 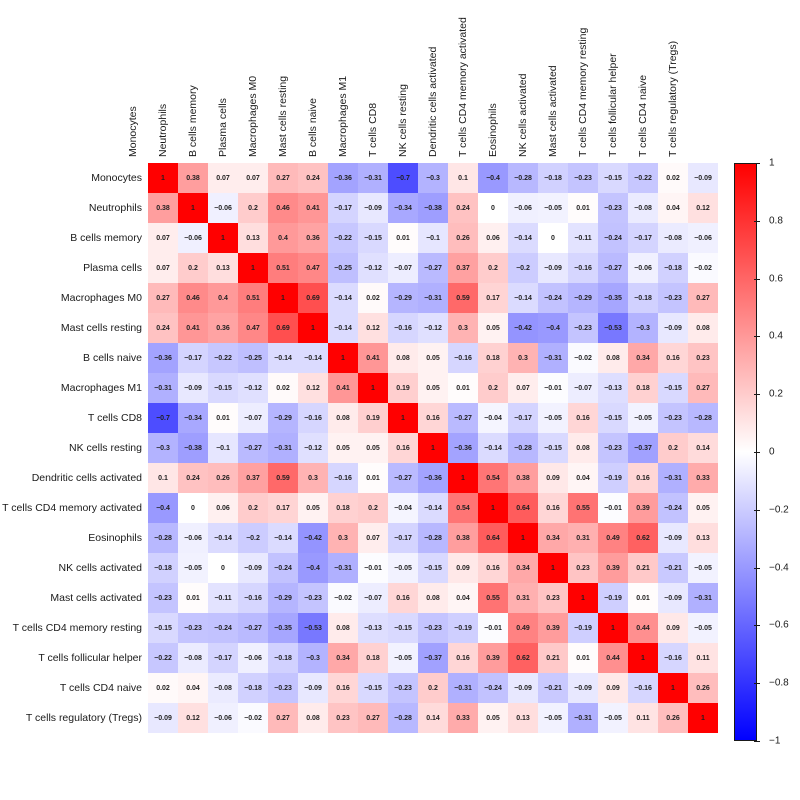 What do you see at coordinates (253, 116) in the screenshot?
I see `column-label: Macrophages M0` at bounding box center [253, 116].